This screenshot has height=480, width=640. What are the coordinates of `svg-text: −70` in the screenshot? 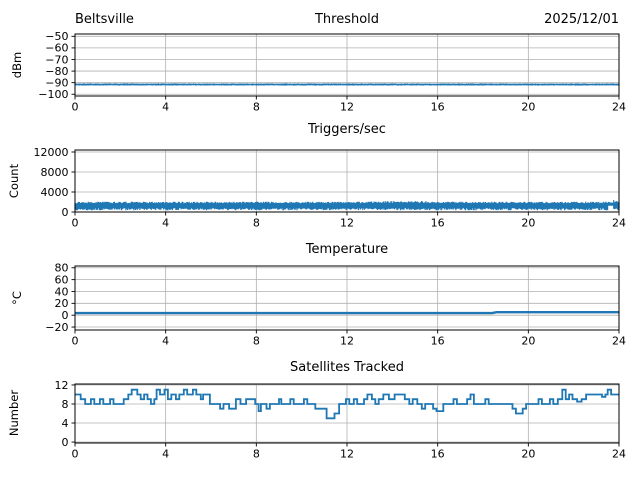 It's located at (56, 59).